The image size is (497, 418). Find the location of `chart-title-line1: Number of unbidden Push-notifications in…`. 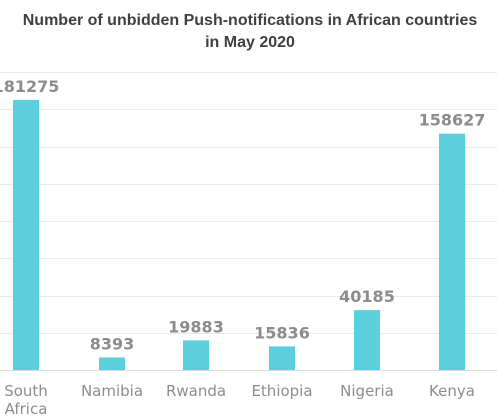

chart-title-line1: Number of unbidden Push-notifications in… is located at coordinates (250, 20).